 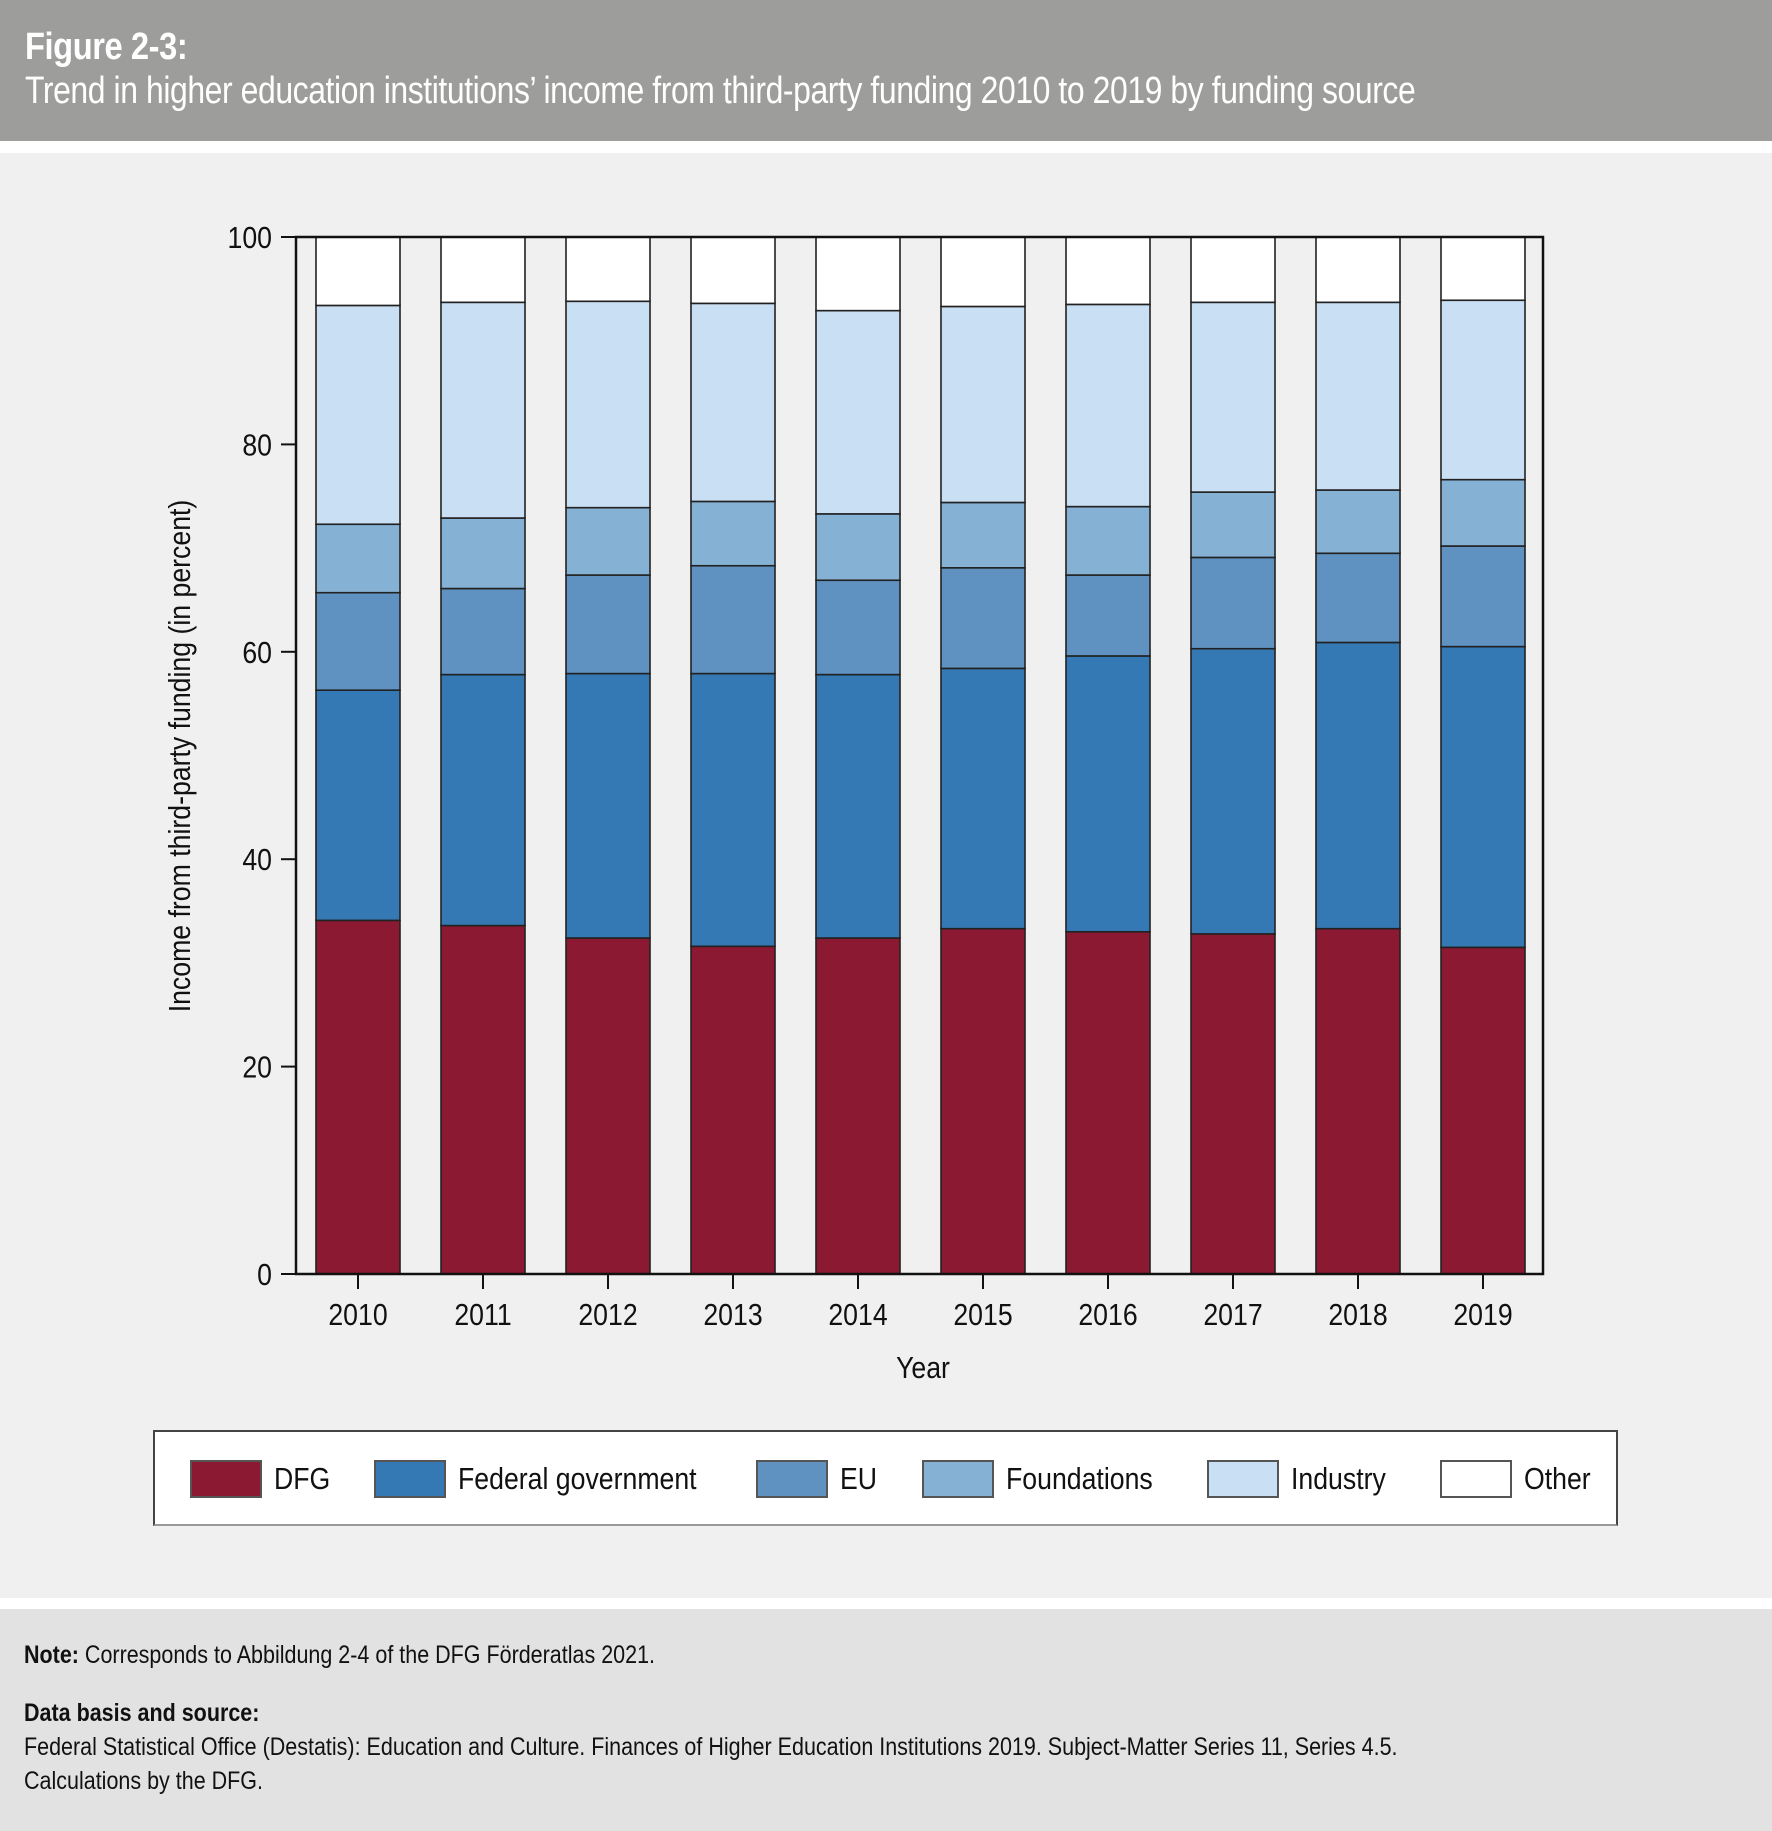 I want to click on bar-segment-dfg-2011, so click(x=483, y=1099).